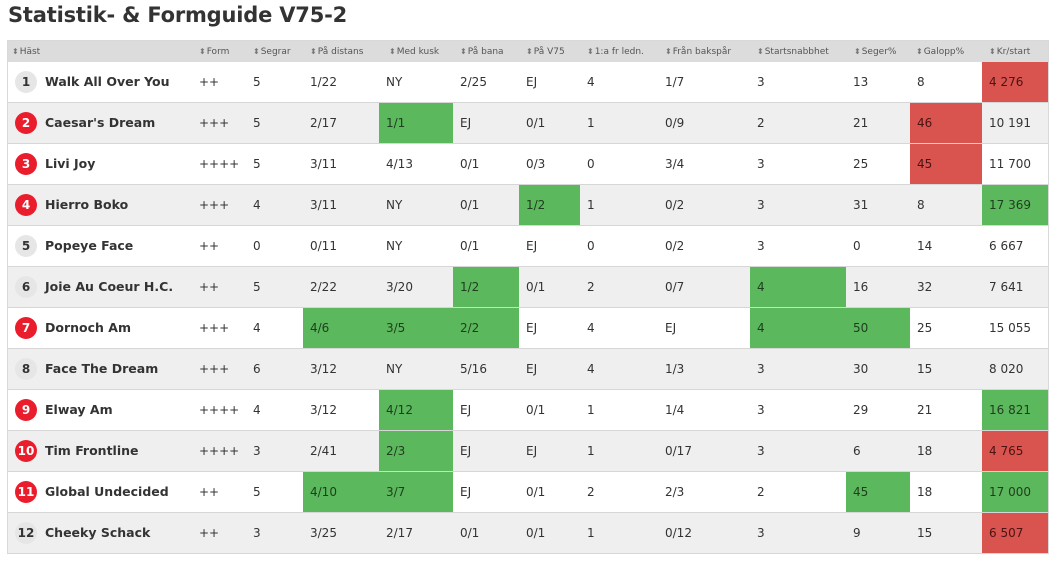  Describe the element at coordinates (88, 327) in the screenshot. I see `horse-name: Dornoch Am` at that location.